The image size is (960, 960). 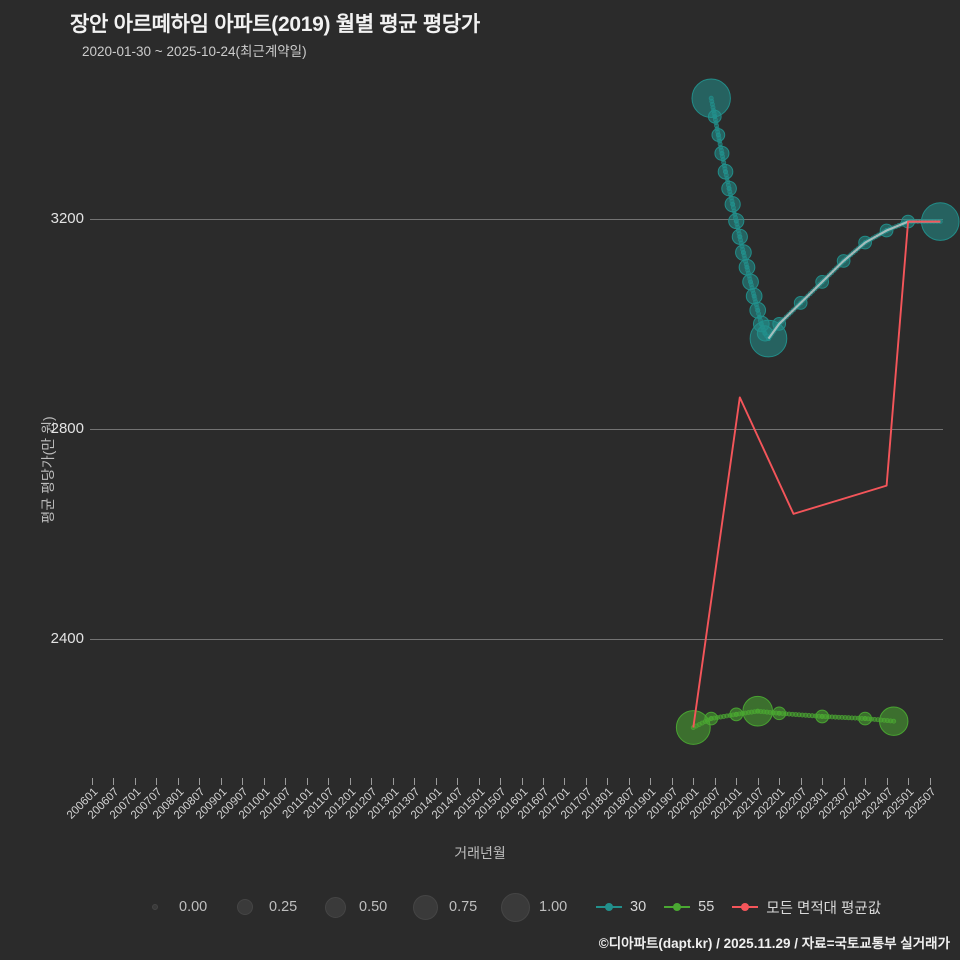 I want to click on legend-series-item: 30, so click(x=621, y=907).